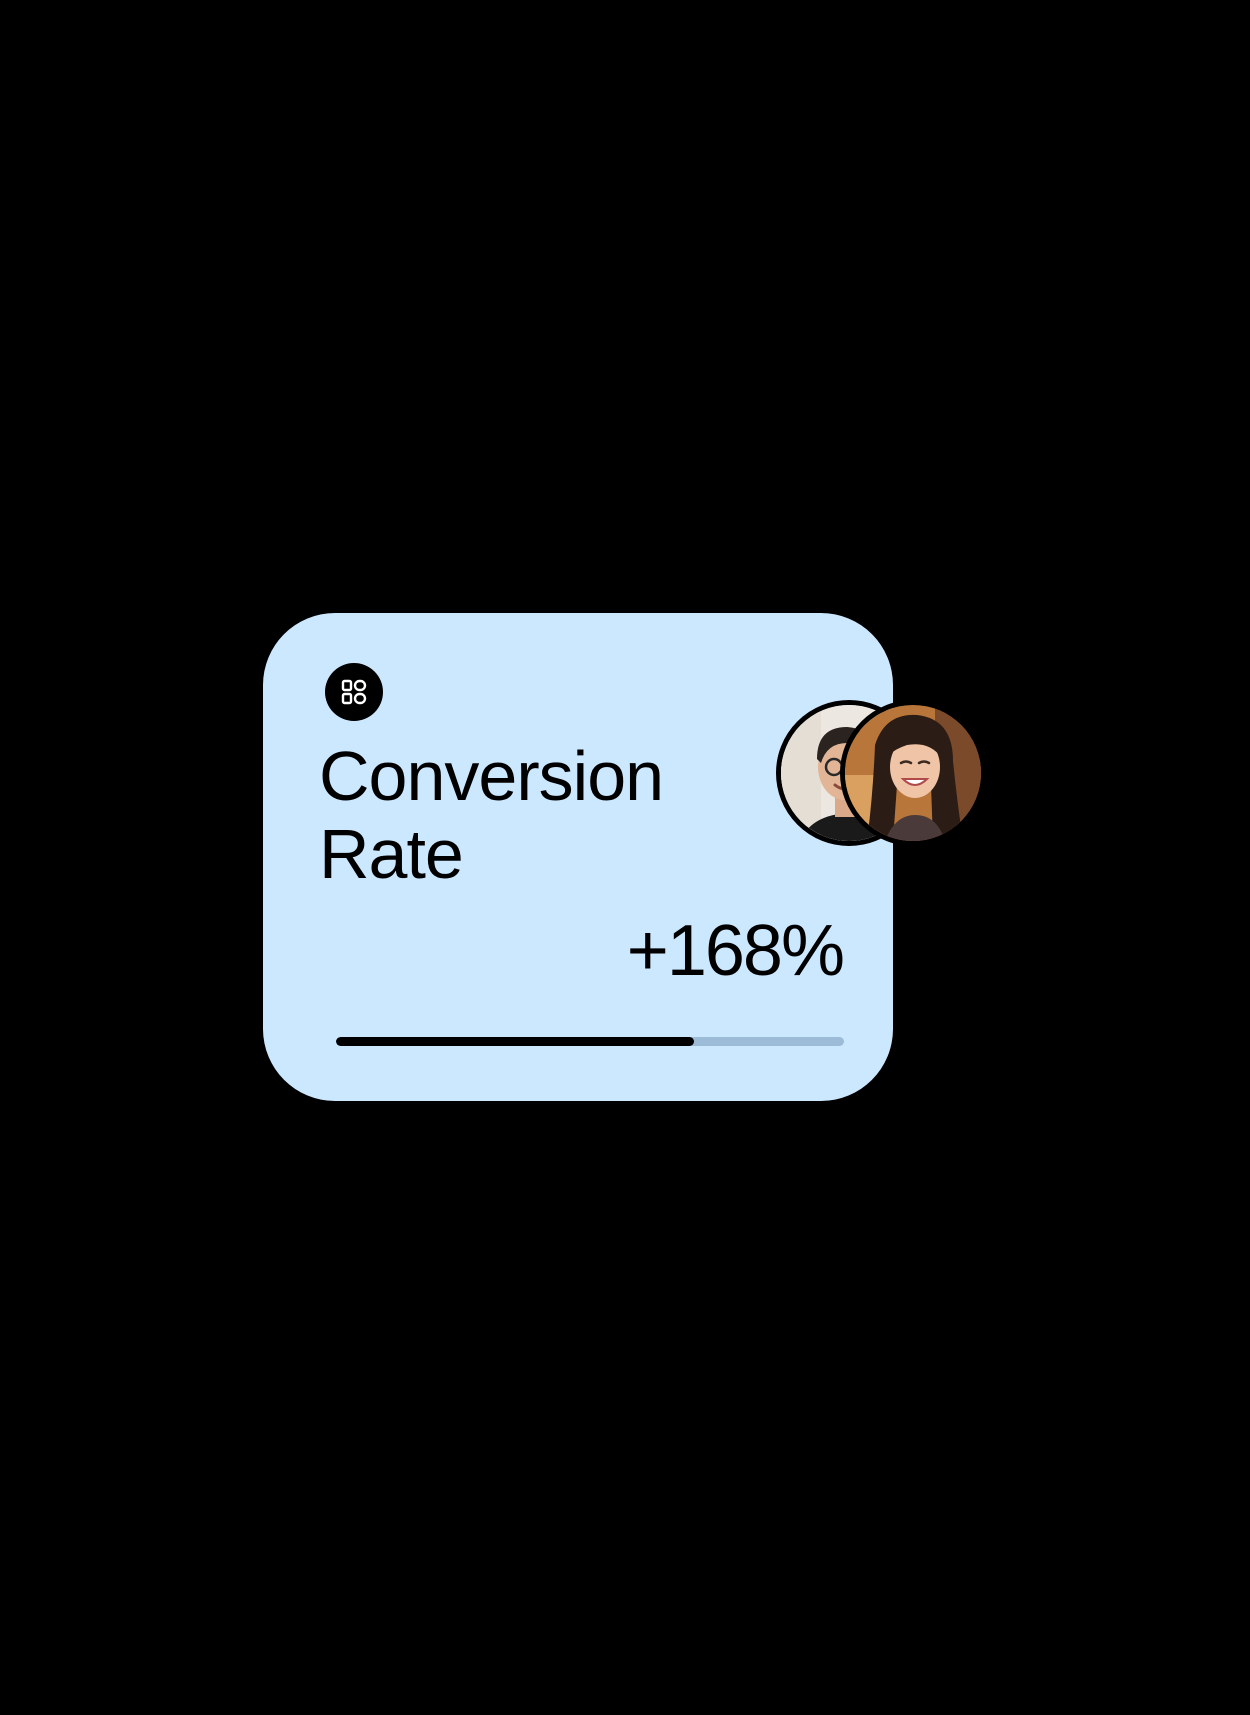 The height and width of the screenshot is (1715, 1250). What do you see at coordinates (515, 1041) in the screenshot?
I see `progress-bar-fill` at bounding box center [515, 1041].